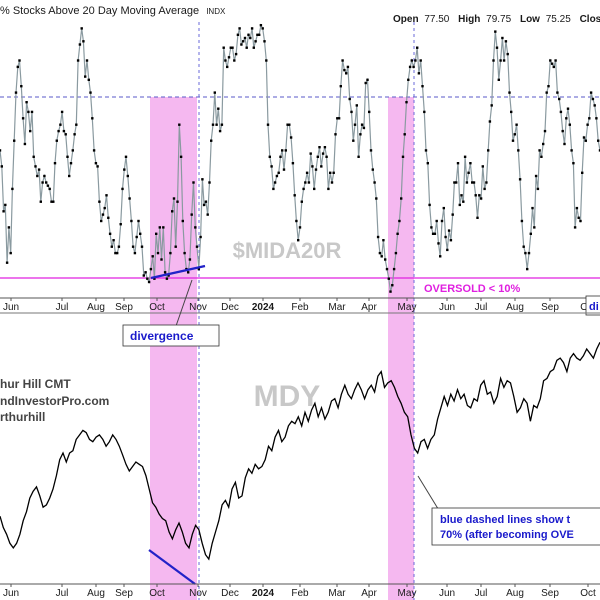 The width and height of the screenshot is (600, 600). I want to click on panel1-tick-label: May, so click(407, 307).